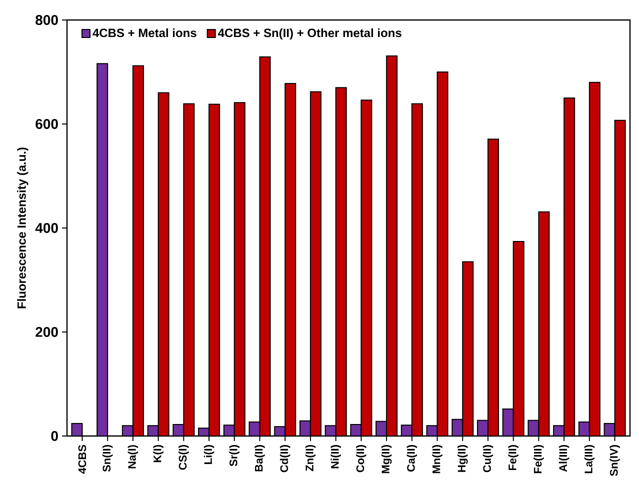 This screenshot has height=497, width=639. What do you see at coordinates (259, 458) in the screenshot?
I see `x-tick-label: Ba(II)` at bounding box center [259, 458].